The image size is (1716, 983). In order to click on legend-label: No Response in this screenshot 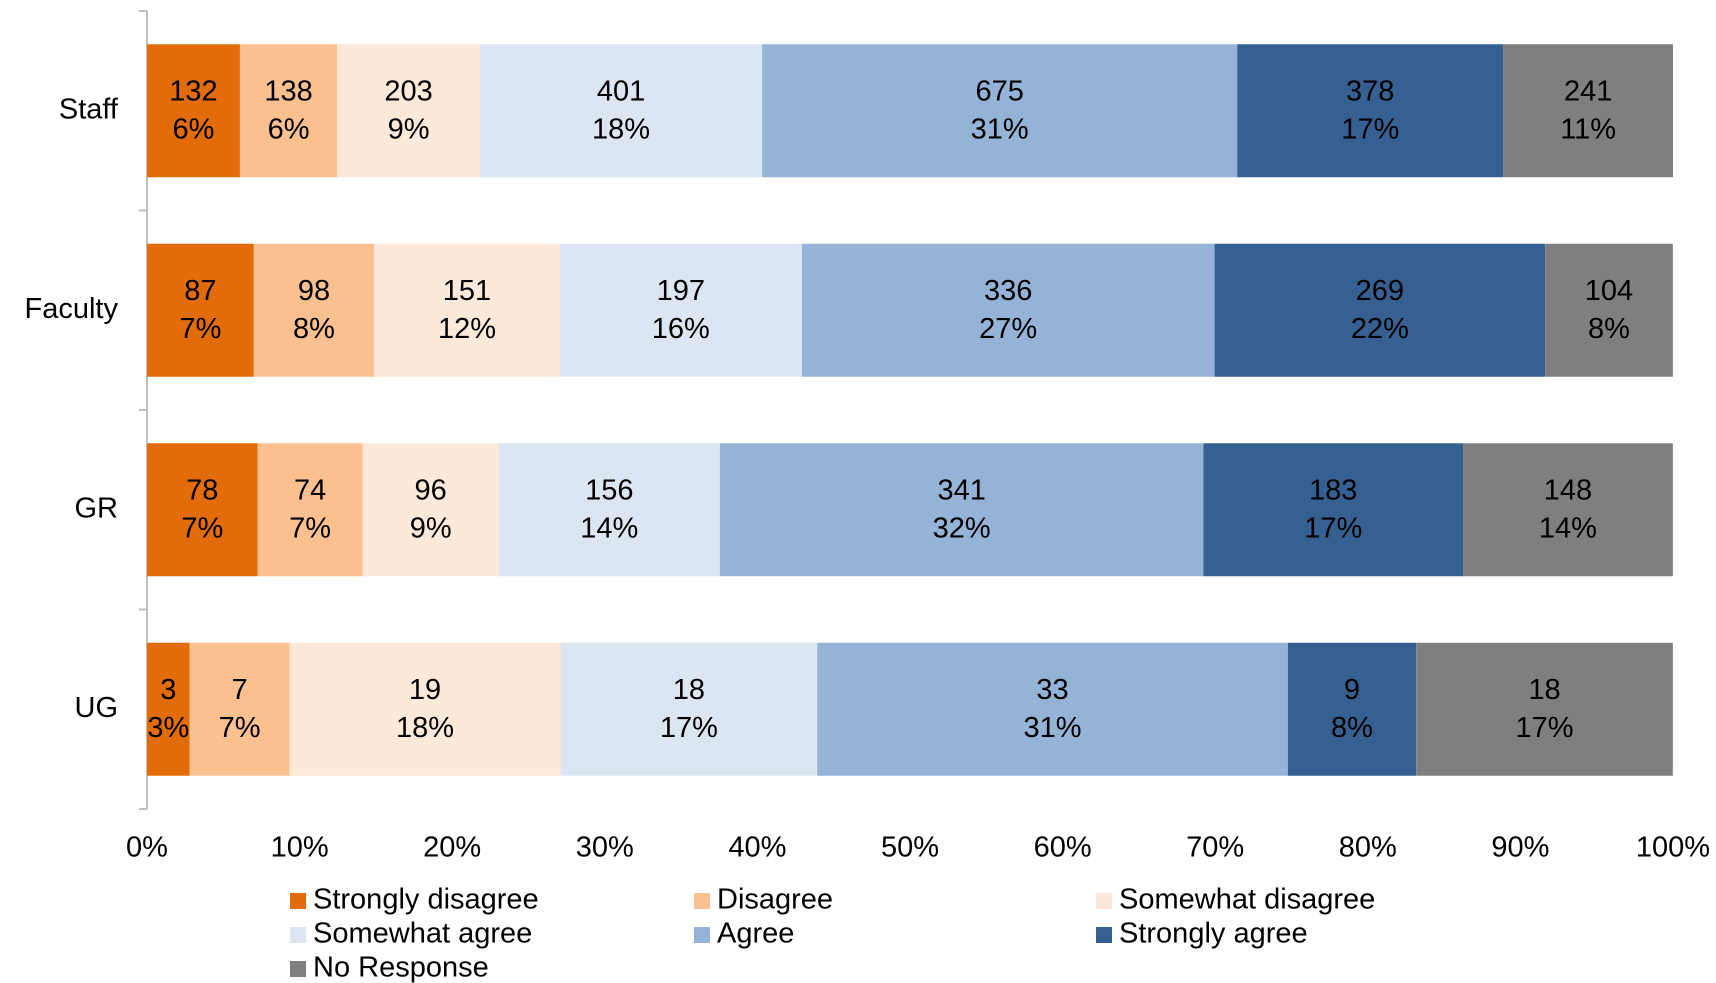, I will do `click(401, 967)`.